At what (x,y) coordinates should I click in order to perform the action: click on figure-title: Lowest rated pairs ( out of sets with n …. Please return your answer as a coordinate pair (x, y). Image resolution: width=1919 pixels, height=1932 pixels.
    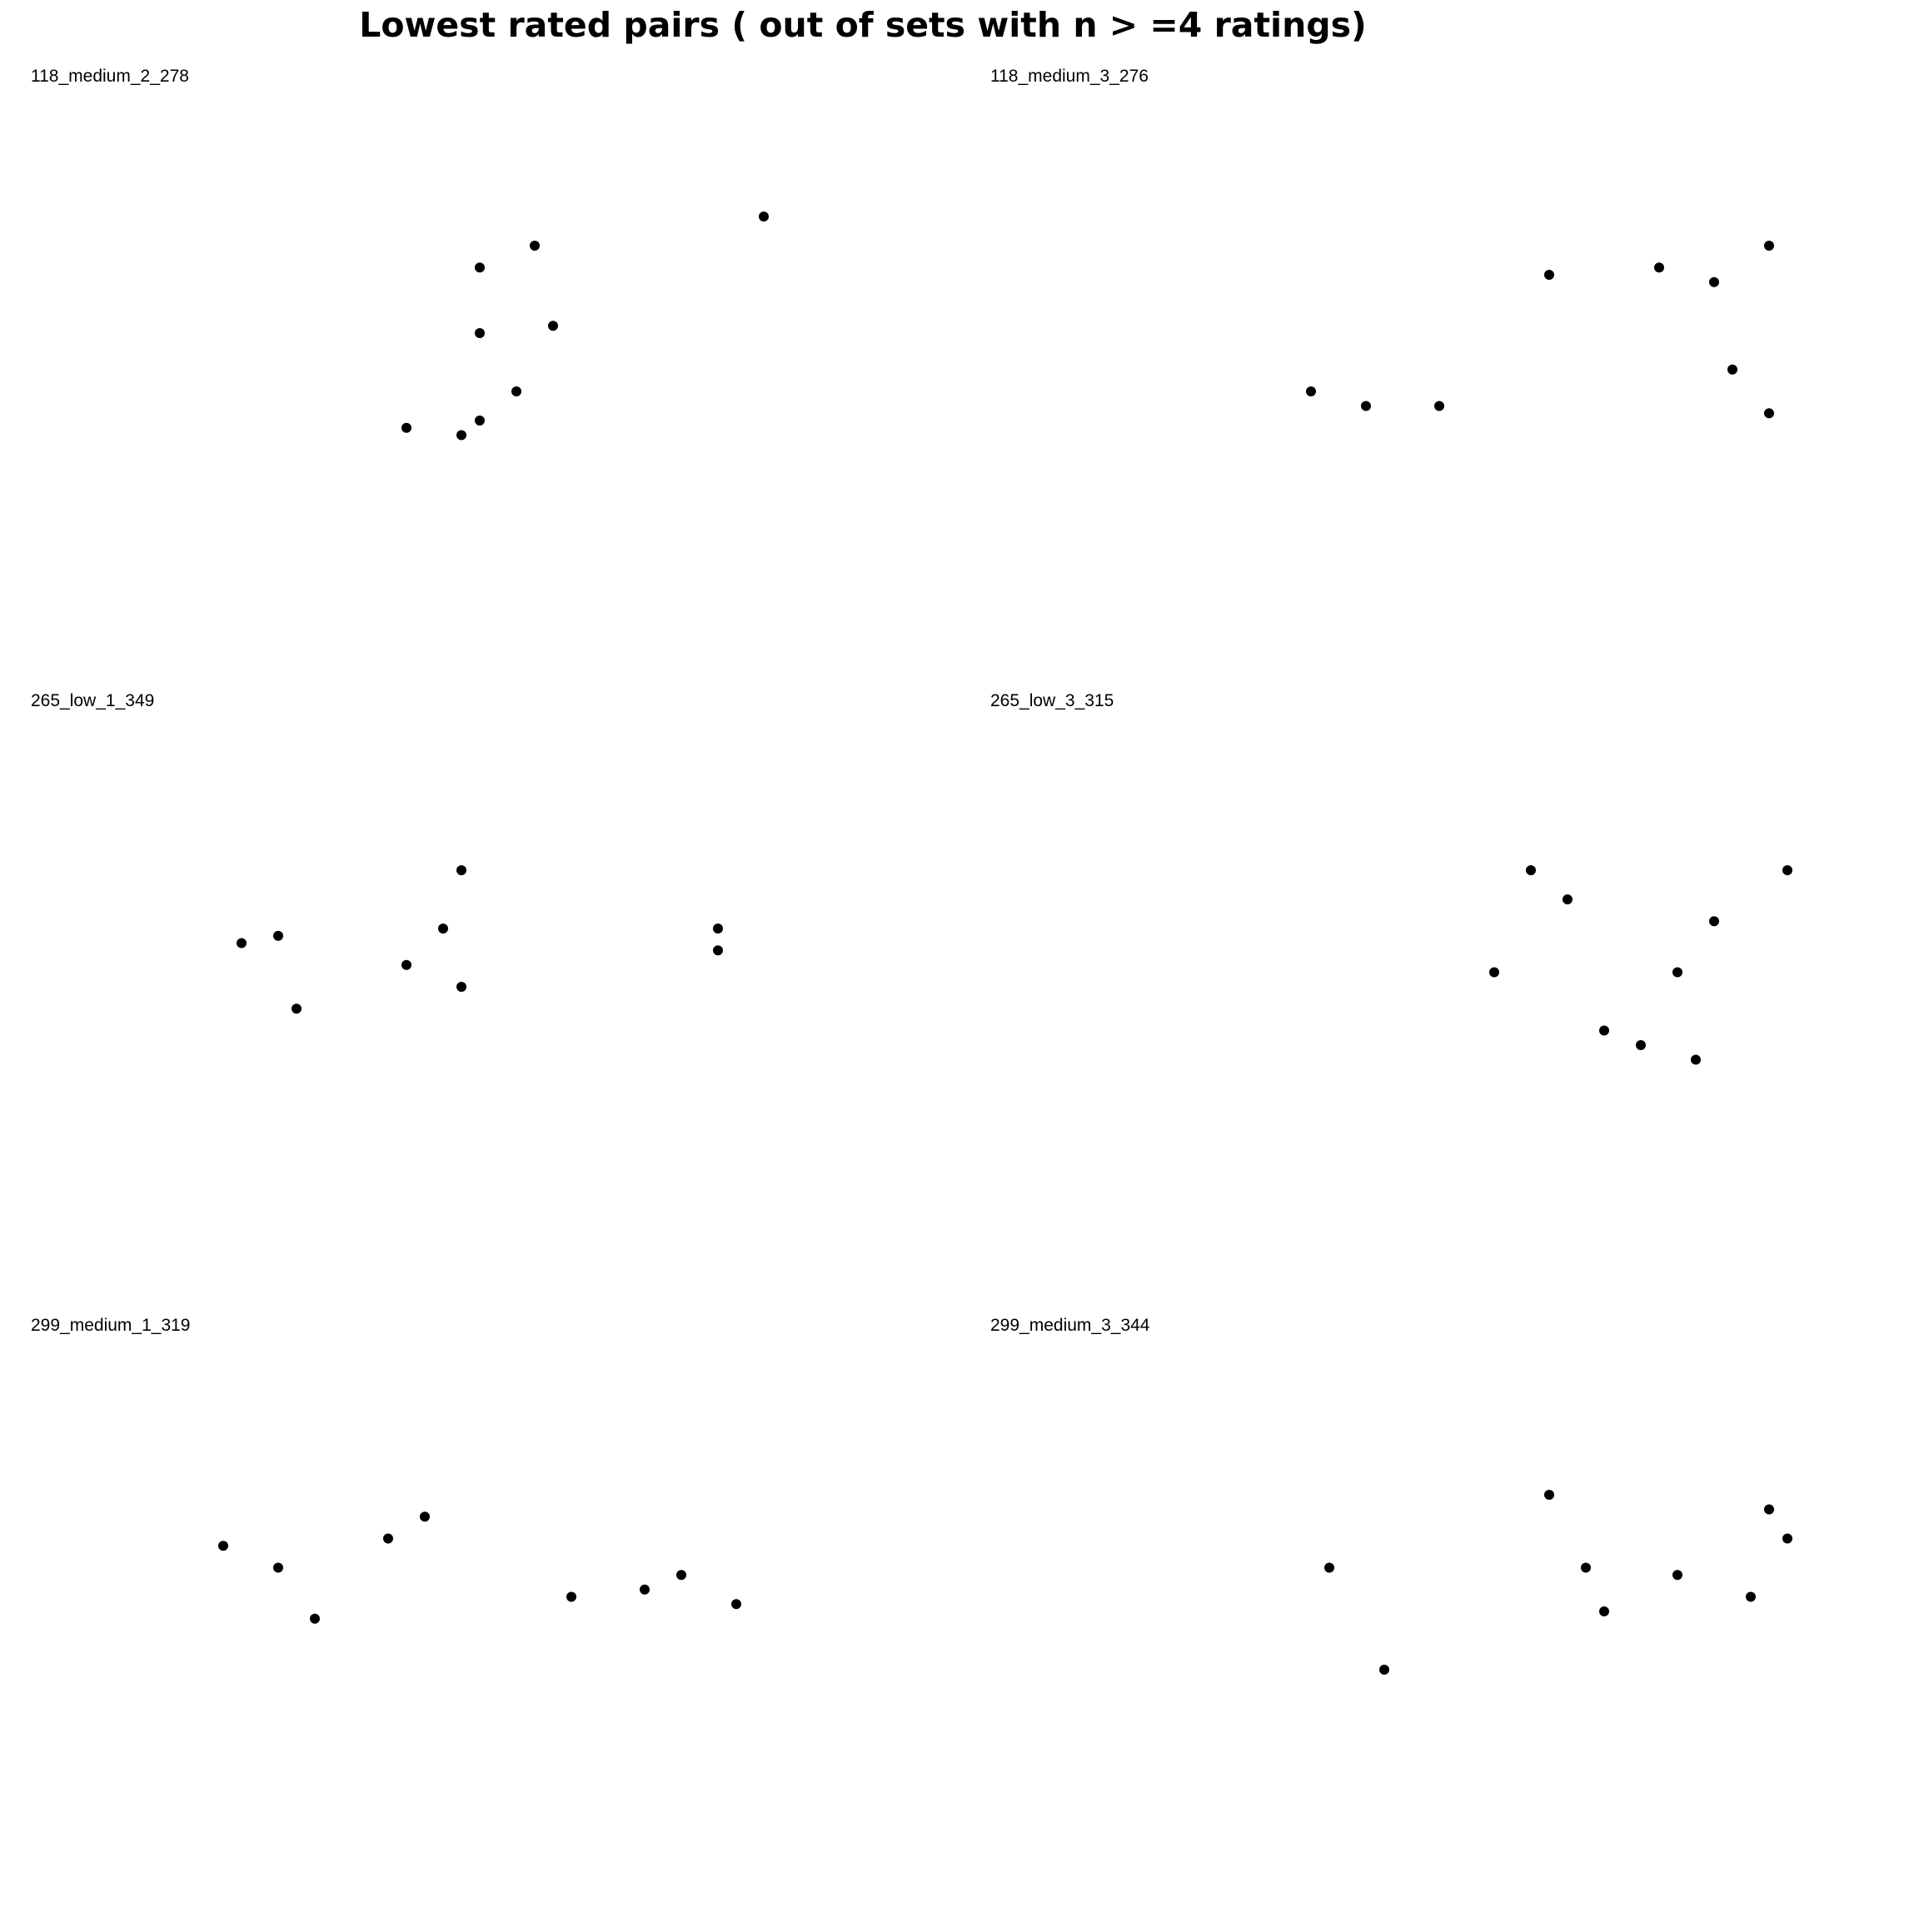
    Looking at the image, I should click on (863, 25).